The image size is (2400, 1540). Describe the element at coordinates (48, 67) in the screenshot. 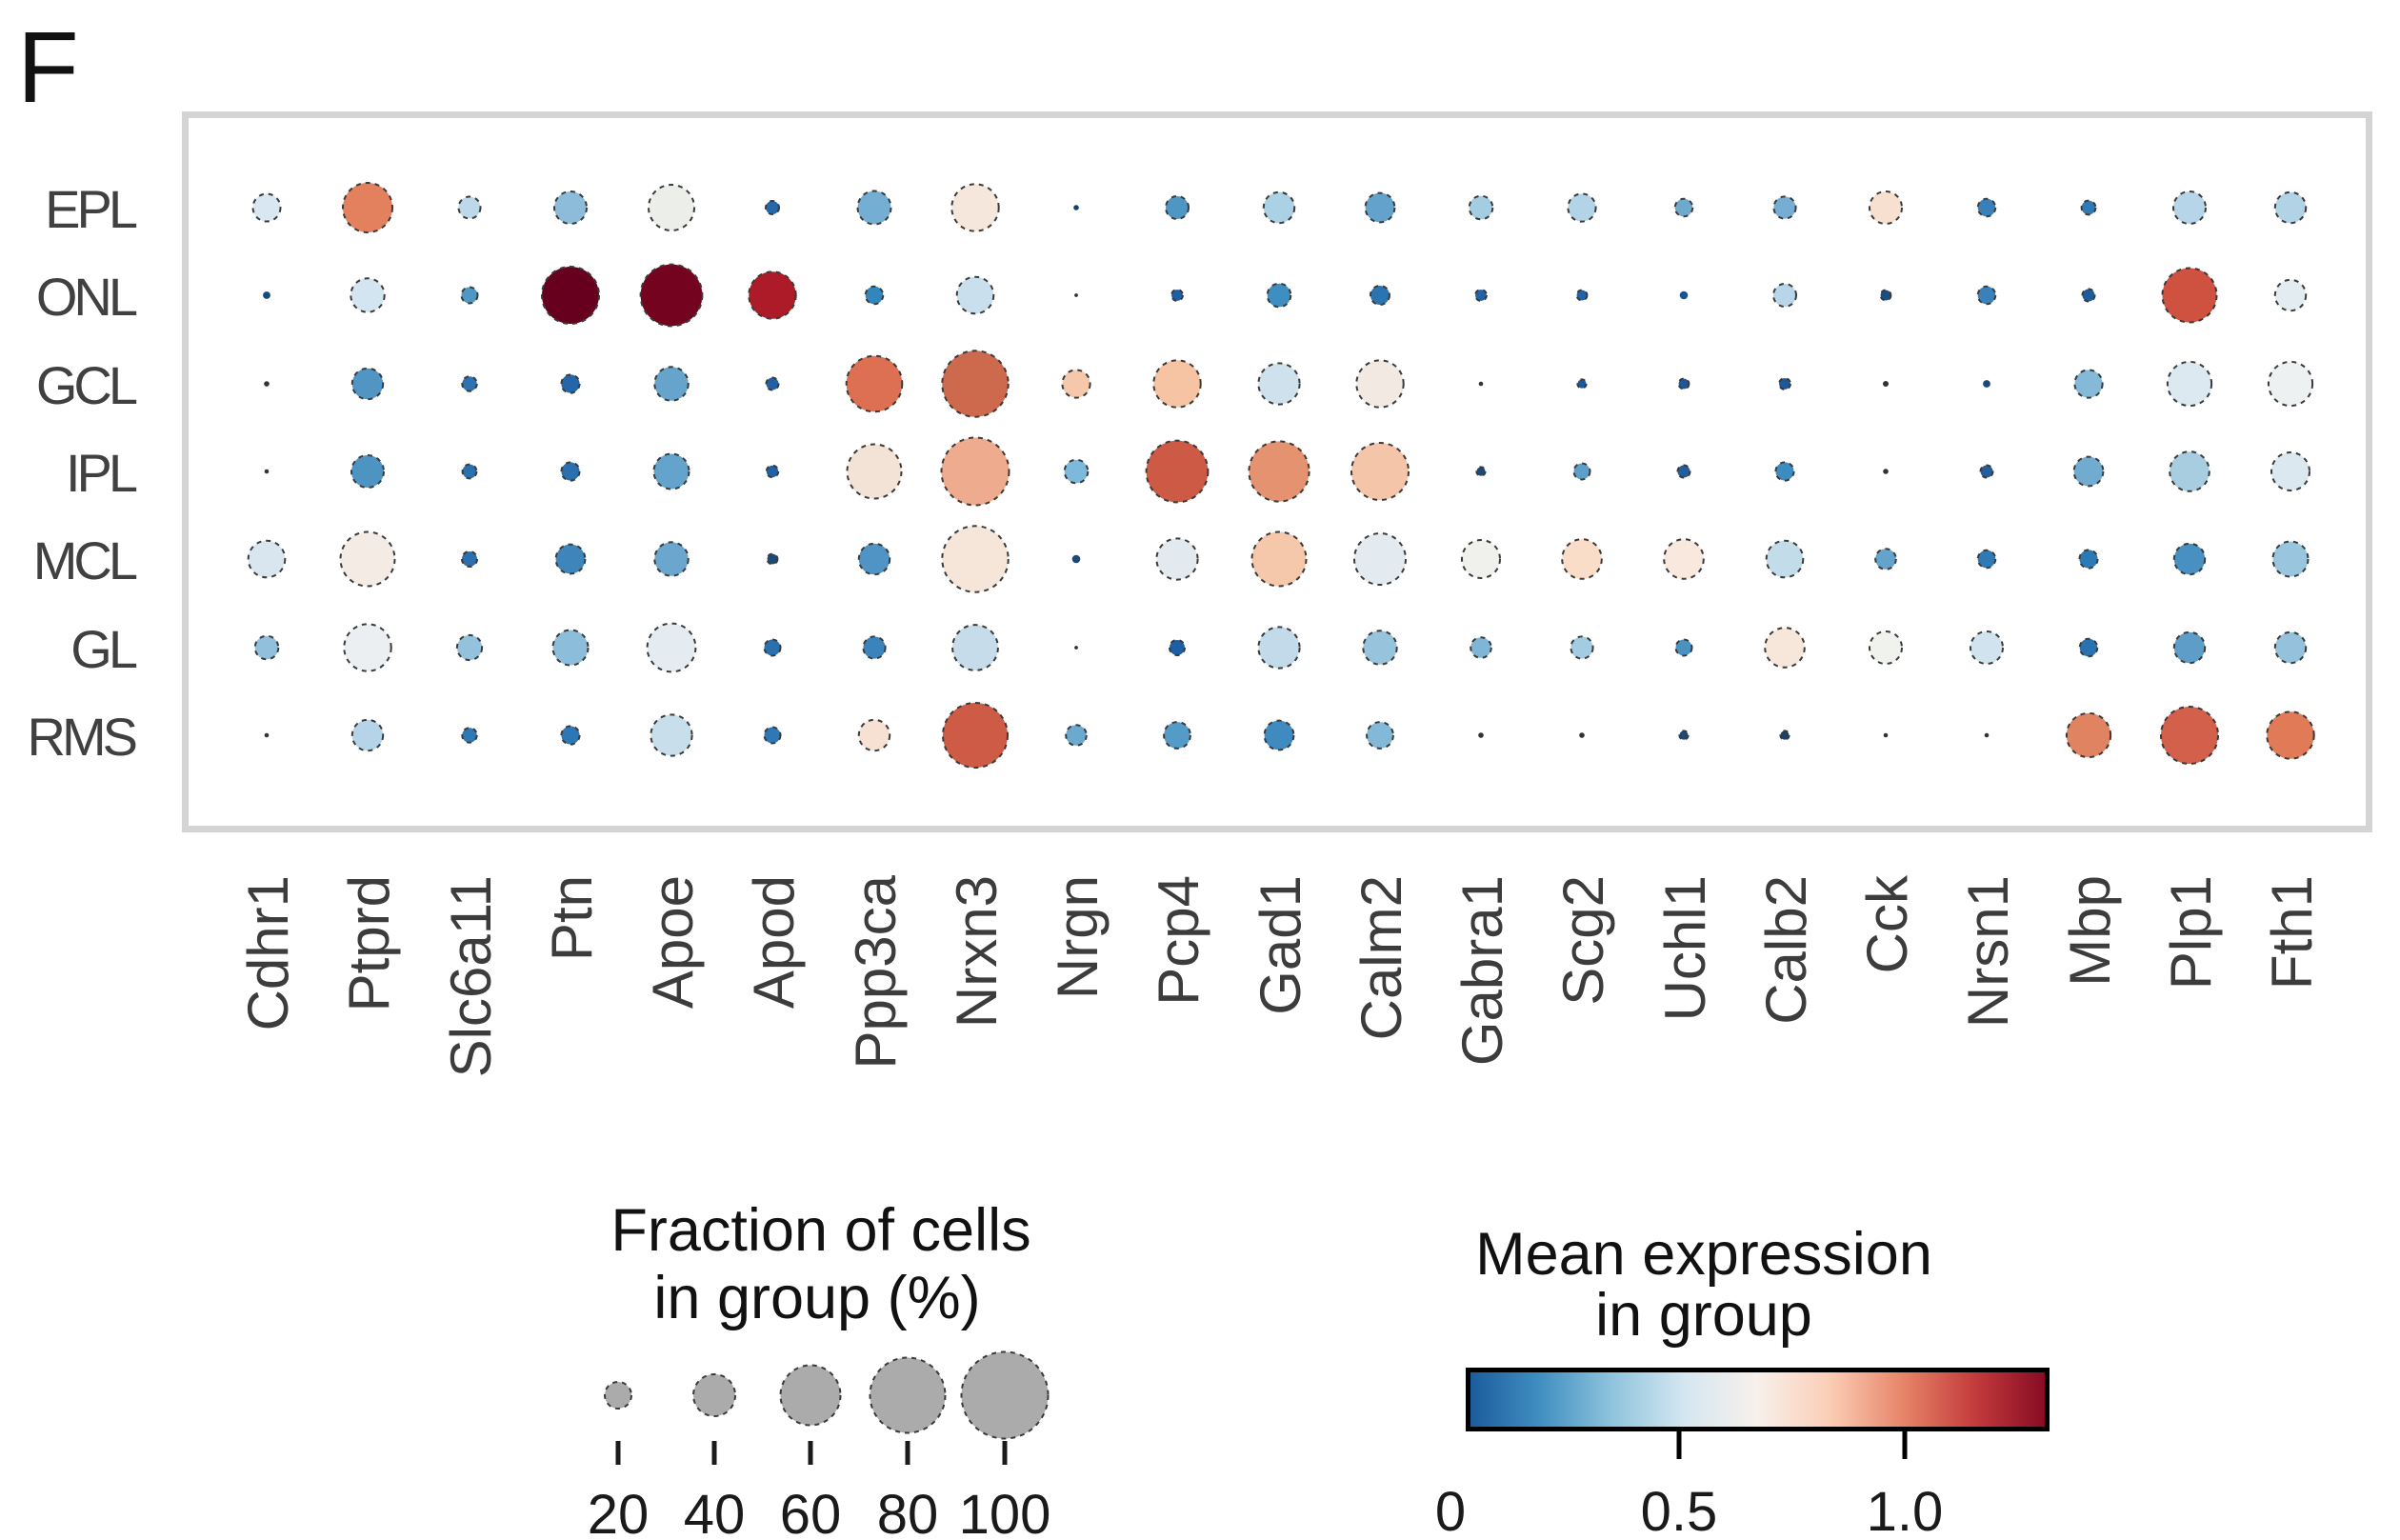

I see `svg-text: F` at that location.